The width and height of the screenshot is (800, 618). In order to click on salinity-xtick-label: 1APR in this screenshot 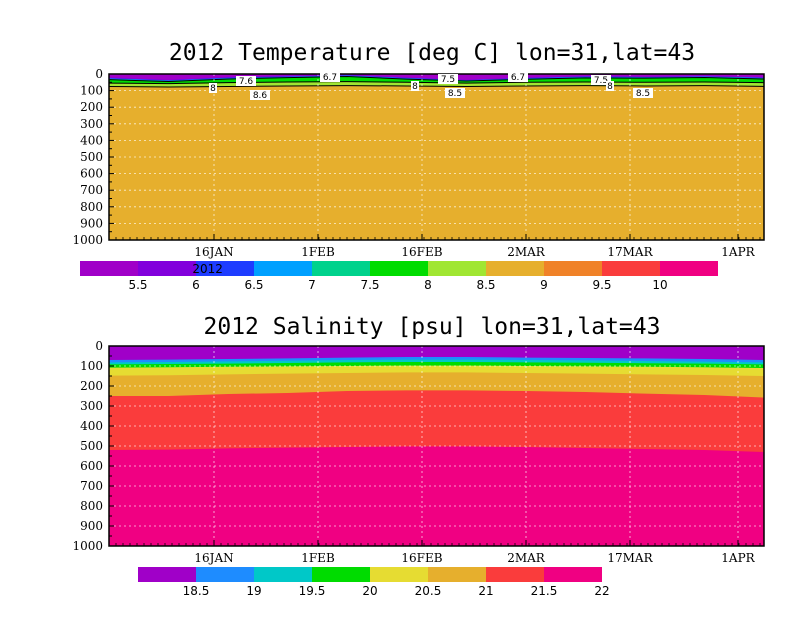, I will do `click(738, 558)`.